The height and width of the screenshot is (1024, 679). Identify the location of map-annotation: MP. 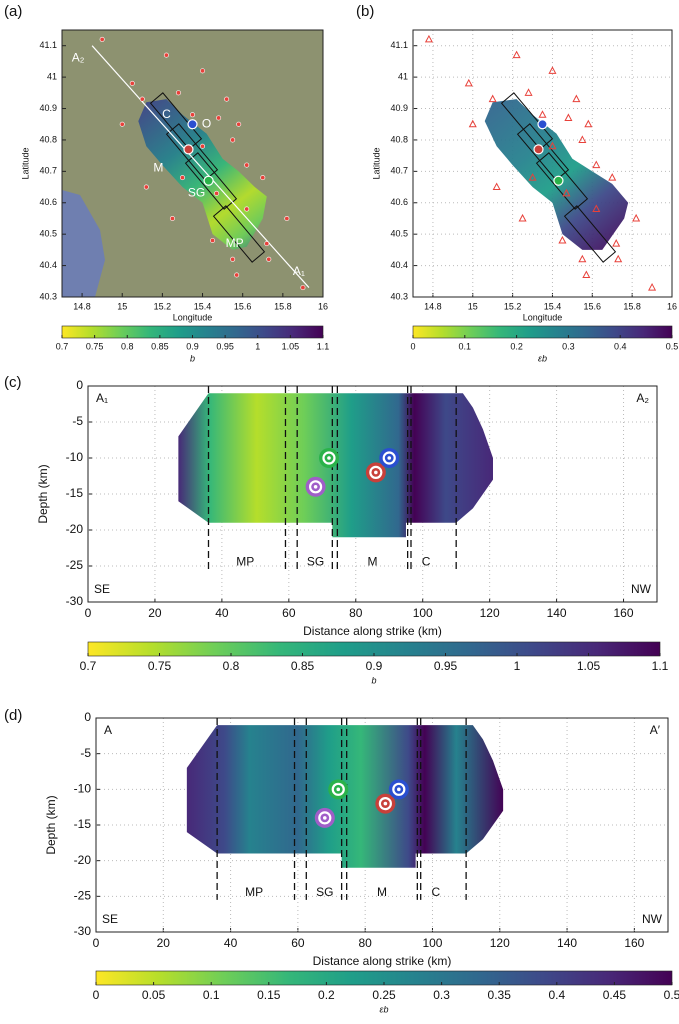
(235, 243).